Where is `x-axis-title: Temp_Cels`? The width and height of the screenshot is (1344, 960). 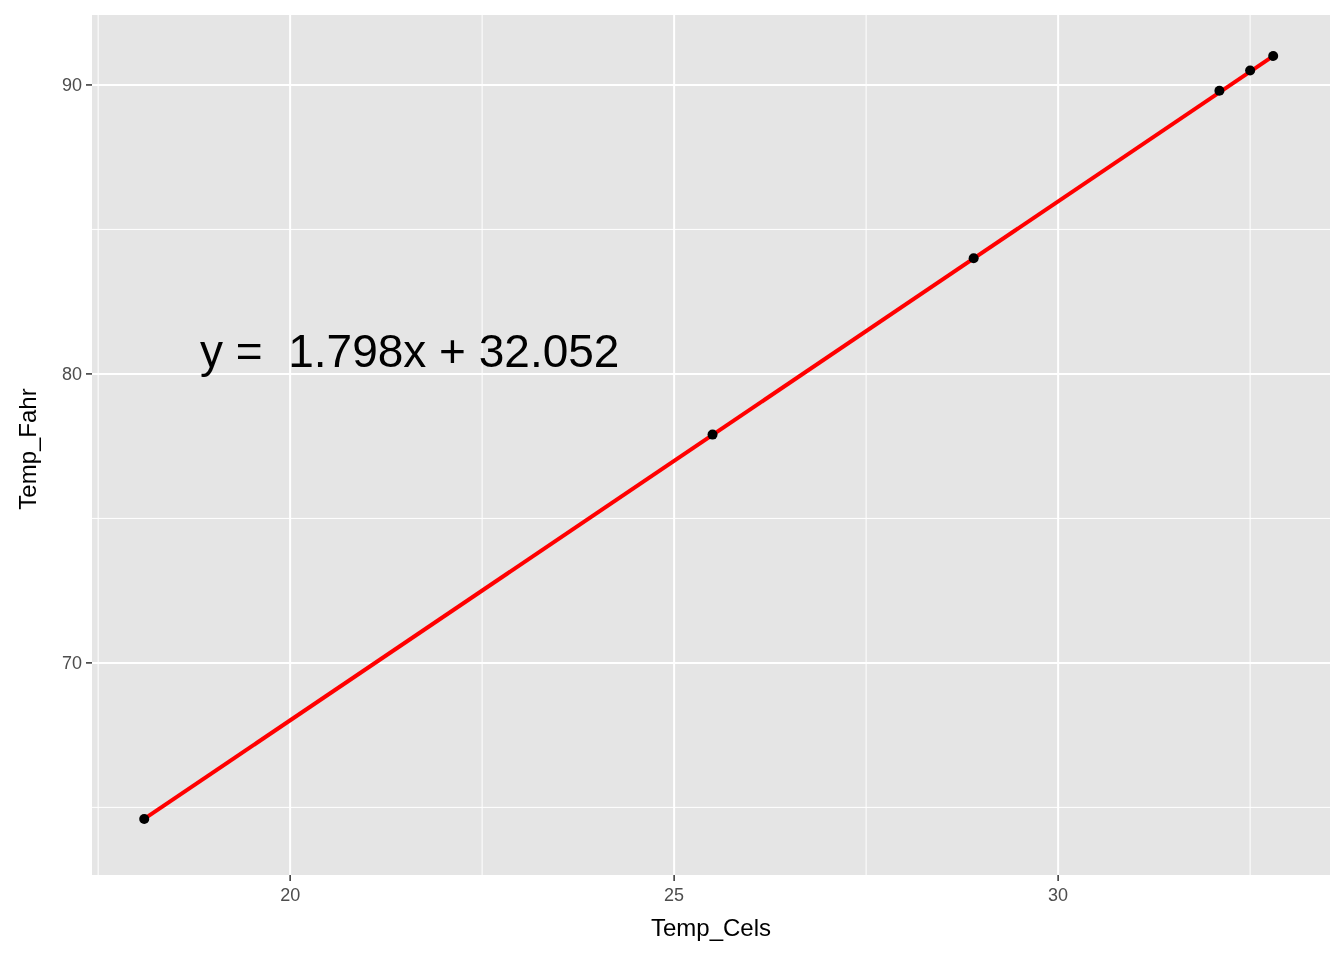
x-axis-title: Temp_Cels is located at coordinates (710, 928).